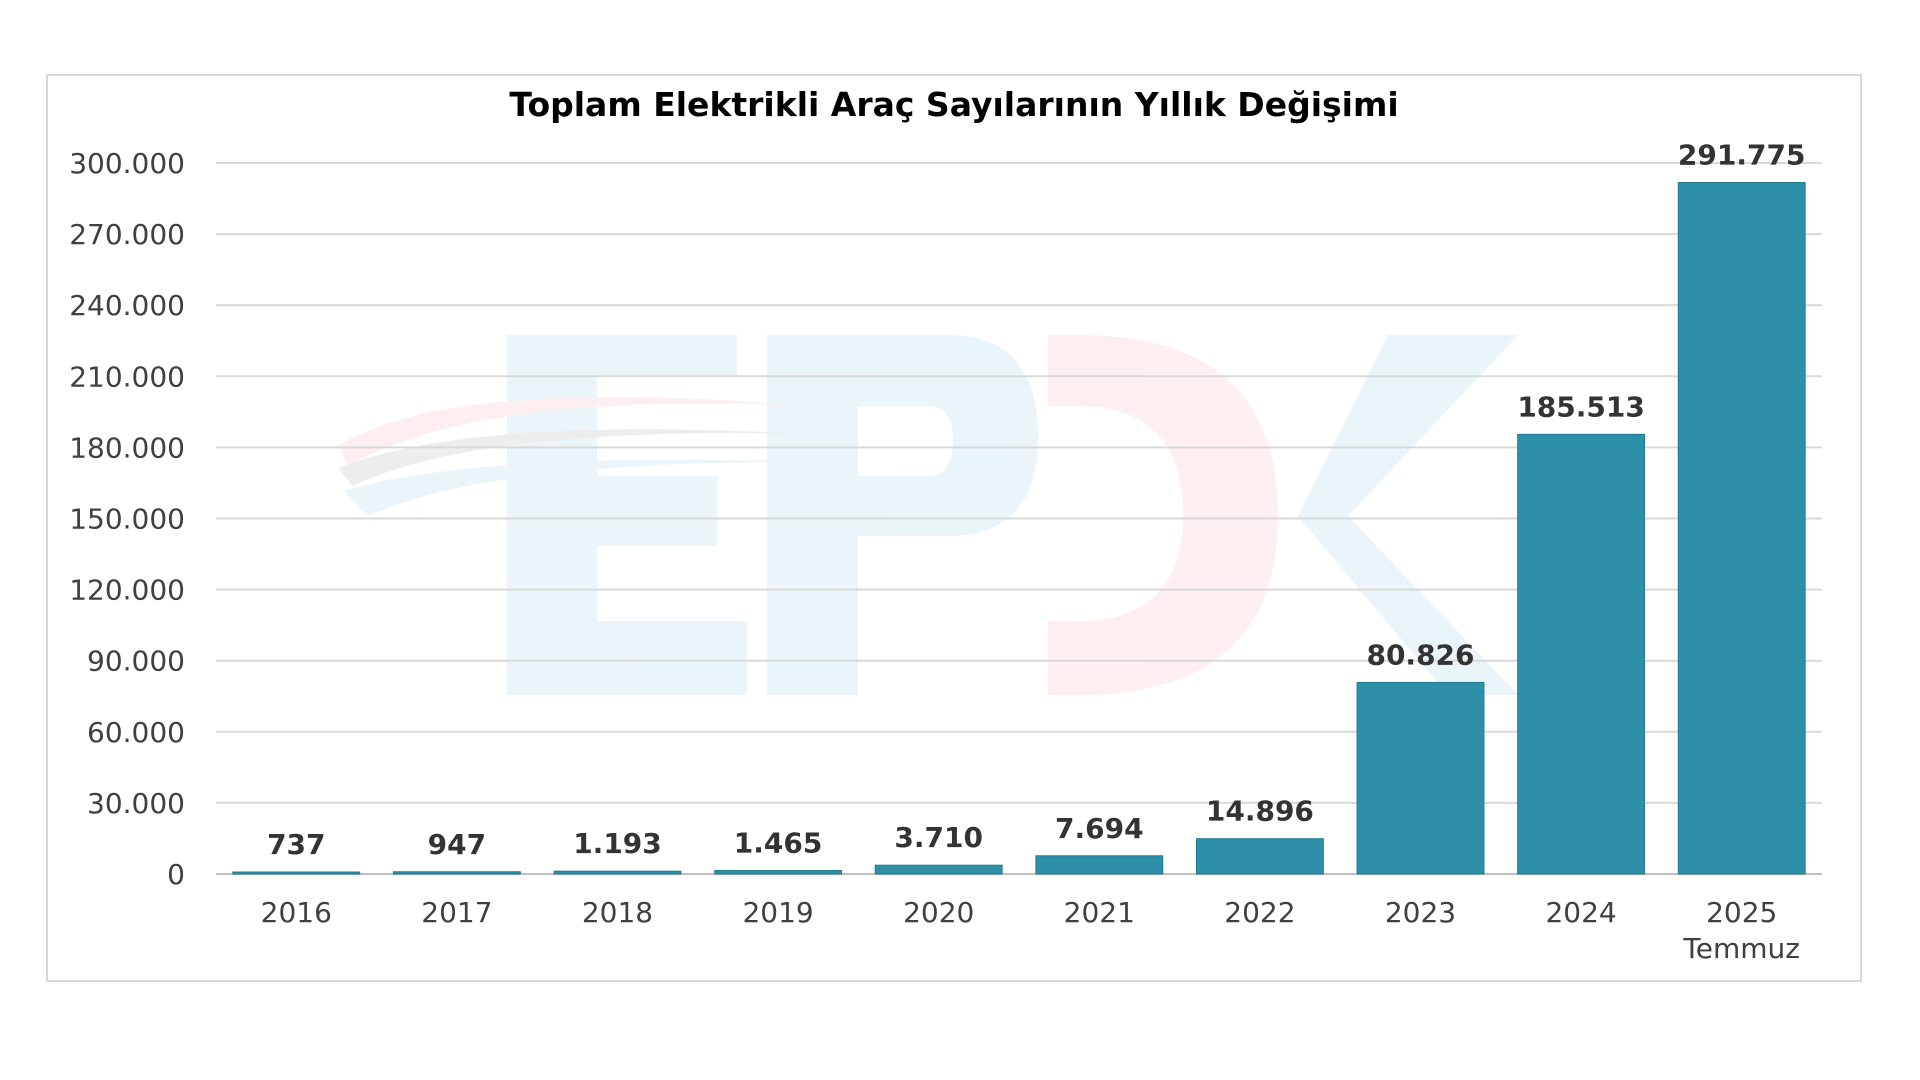  What do you see at coordinates (617, 872) in the screenshot?
I see `bar-2018` at bounding box center [617, 872].